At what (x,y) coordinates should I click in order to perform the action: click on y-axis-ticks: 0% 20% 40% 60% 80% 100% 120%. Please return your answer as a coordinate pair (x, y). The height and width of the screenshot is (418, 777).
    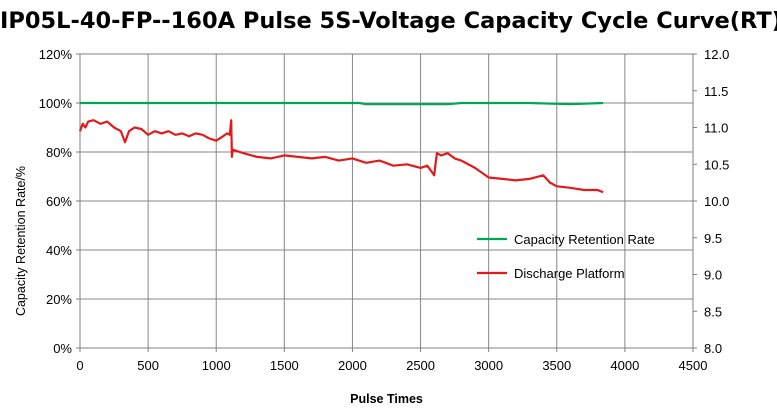
    Looking at the image, I should click on (59, 201).